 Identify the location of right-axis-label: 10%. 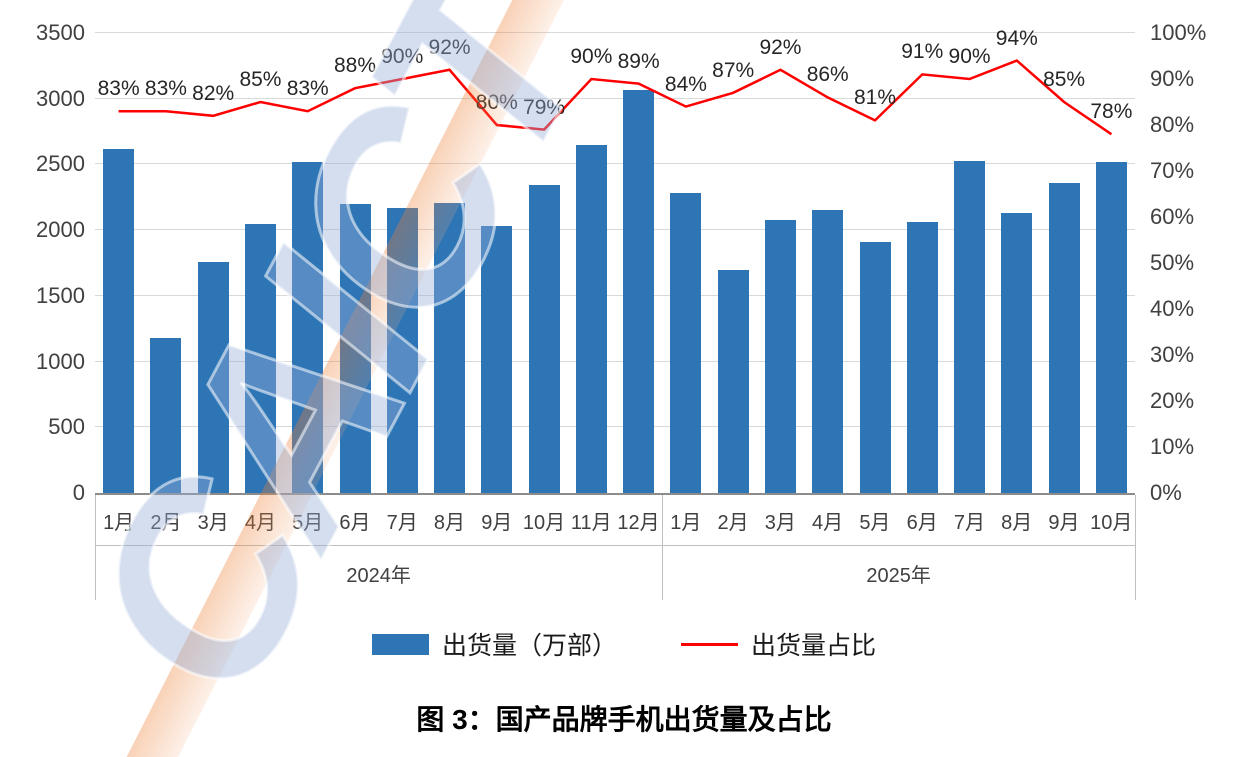
(1172, 446).